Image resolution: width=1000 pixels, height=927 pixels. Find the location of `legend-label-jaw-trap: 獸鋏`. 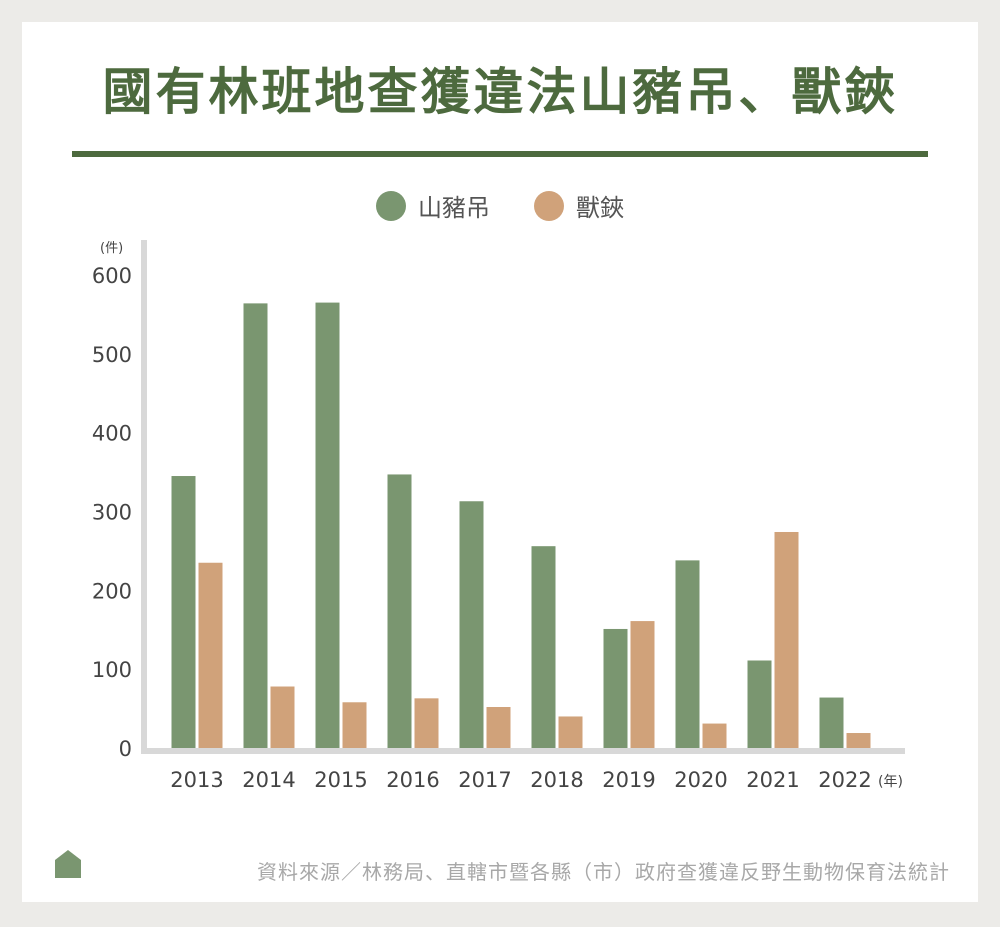

legend-label-jaw-trap: 獸鋏 is located at coordinates (600, 208).